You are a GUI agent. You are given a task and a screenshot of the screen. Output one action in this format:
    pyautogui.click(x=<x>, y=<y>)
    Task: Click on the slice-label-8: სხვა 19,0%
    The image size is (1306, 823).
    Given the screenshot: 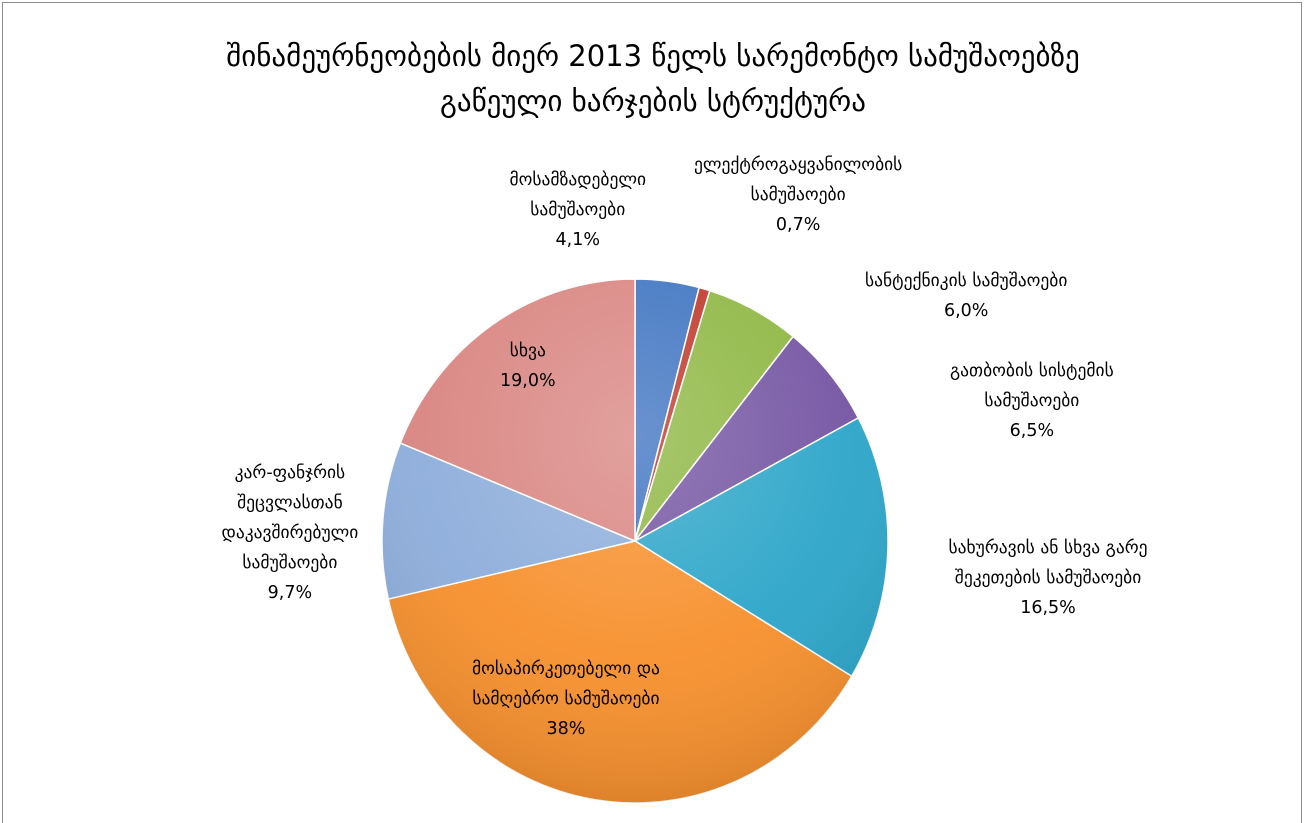 What is the action you would take?
    pyautogui.click(x=528, y=366)
    